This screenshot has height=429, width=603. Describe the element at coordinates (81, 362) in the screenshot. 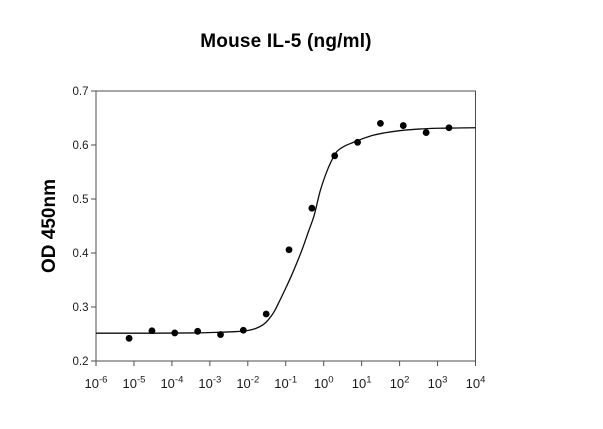

I see `y-tick-label: 0.2` at that location.